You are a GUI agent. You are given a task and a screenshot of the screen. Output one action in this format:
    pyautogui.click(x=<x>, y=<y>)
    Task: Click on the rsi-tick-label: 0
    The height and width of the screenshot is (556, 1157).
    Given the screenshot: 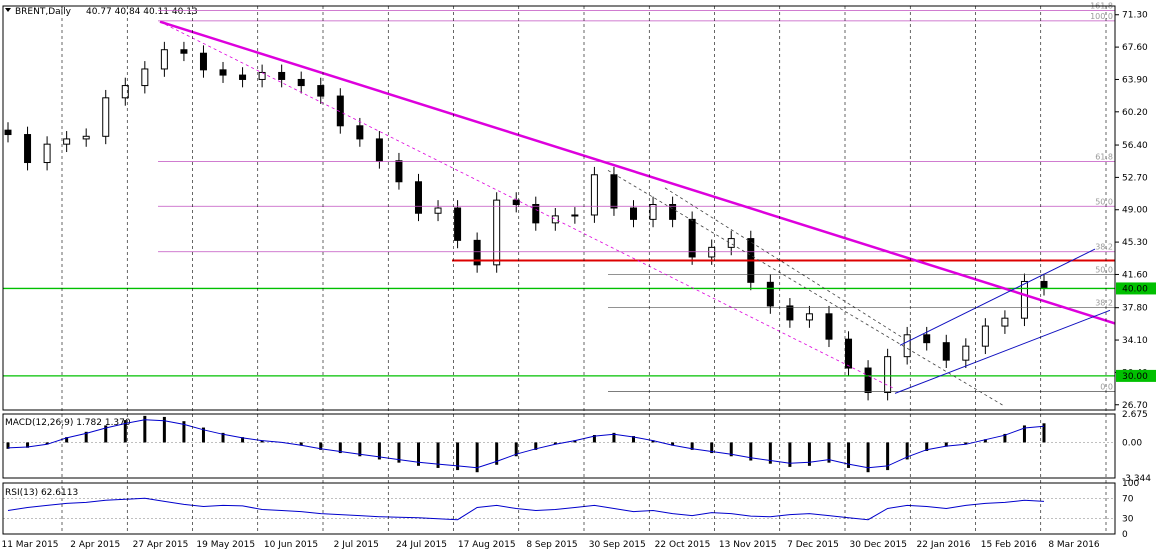 What is the action you would take?
    pyautogui.click(x=1125, y=535)
    